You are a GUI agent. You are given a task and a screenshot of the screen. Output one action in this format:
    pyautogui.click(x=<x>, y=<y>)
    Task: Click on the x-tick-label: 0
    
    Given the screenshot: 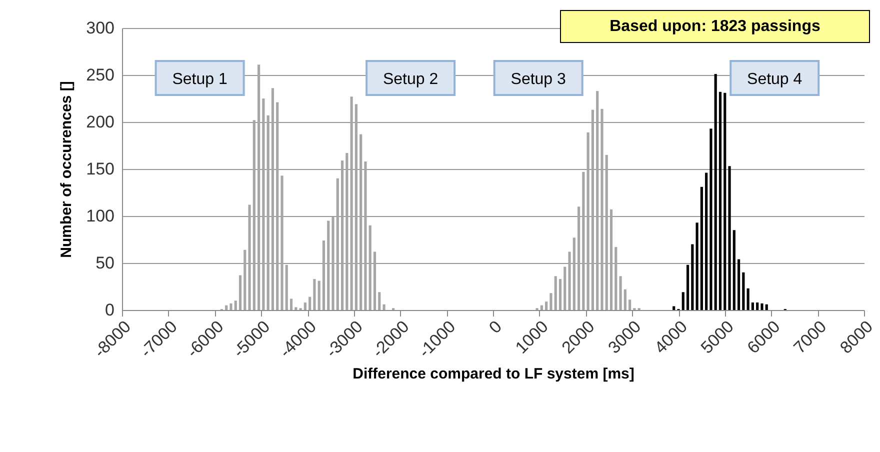 What is the action you would take?
    pyautogui.click(x=495, y=327)
    